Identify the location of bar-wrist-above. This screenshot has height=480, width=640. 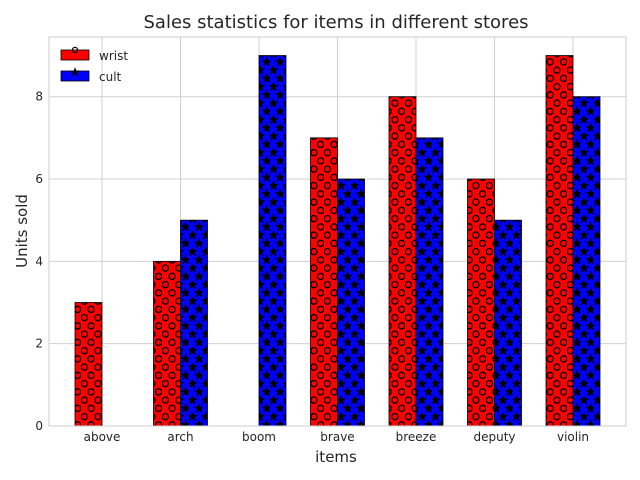
(88, 364).